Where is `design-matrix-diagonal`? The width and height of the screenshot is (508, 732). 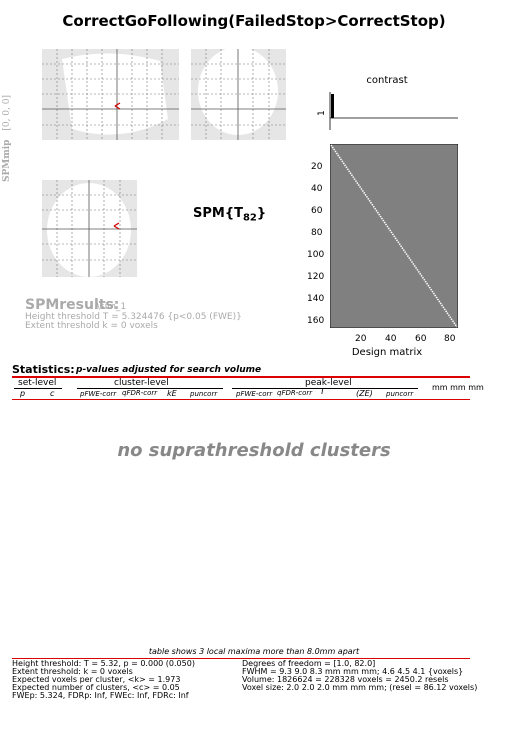 design-matrix-diagonal is located at coordinates (394, 236).